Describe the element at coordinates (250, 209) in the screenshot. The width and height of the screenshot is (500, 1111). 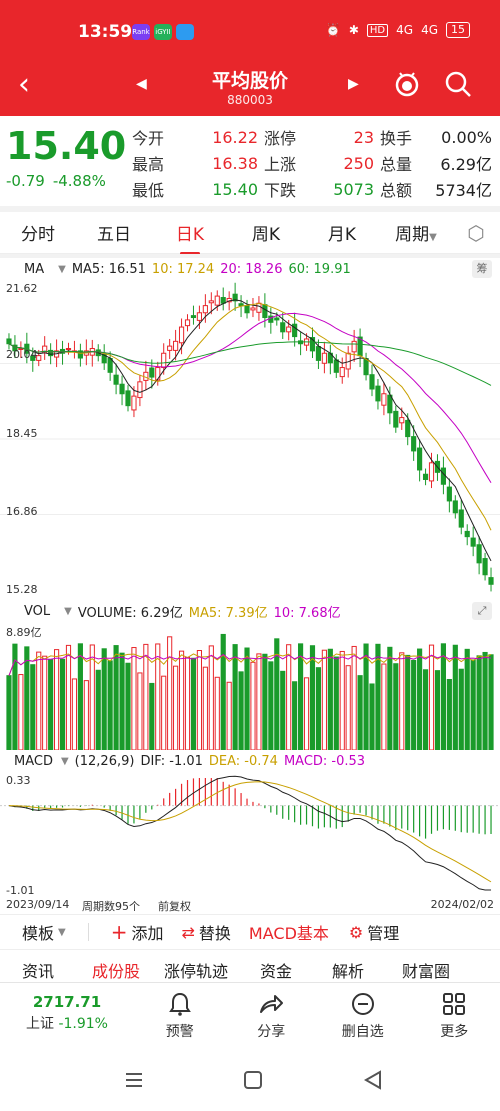
I see `divider` at that location.